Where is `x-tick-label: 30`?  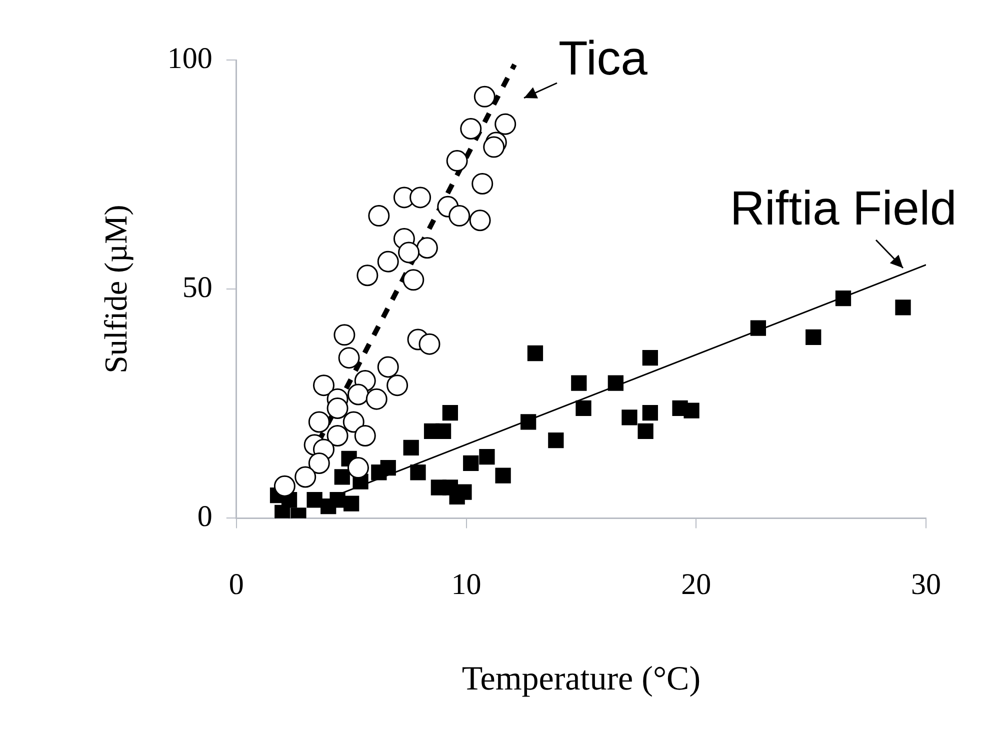 x-tick-label: 30 is located at coordinates (926, 585).